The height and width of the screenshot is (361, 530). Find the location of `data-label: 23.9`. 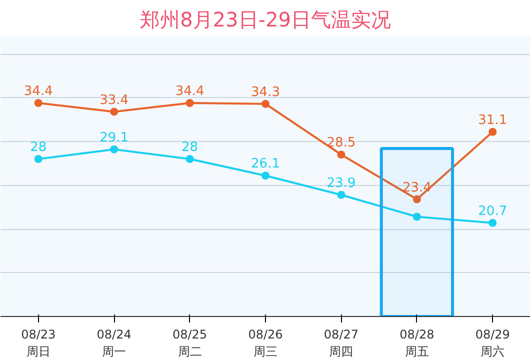

data-label: 23.9 is located at coordinates (341, 183).